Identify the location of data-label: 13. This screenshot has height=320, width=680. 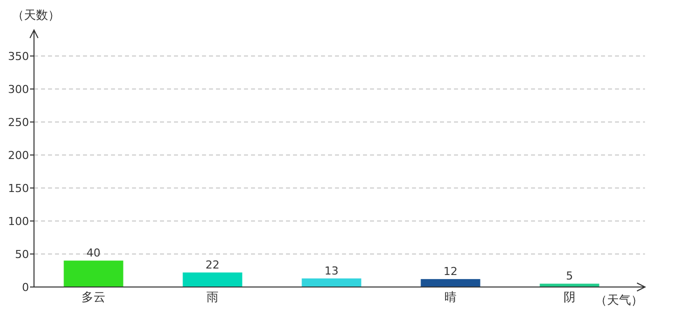
(331, 271).